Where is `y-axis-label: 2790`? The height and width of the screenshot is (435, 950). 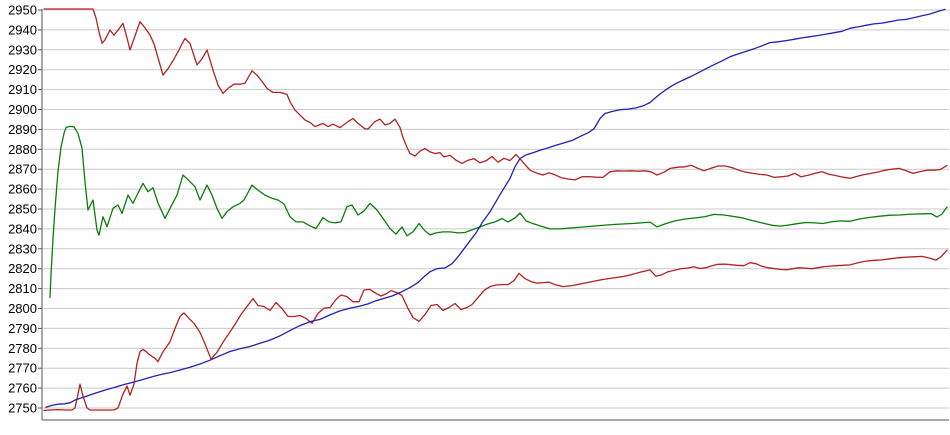
y-axis-label: 2790 is located at coordinates (22, 328).